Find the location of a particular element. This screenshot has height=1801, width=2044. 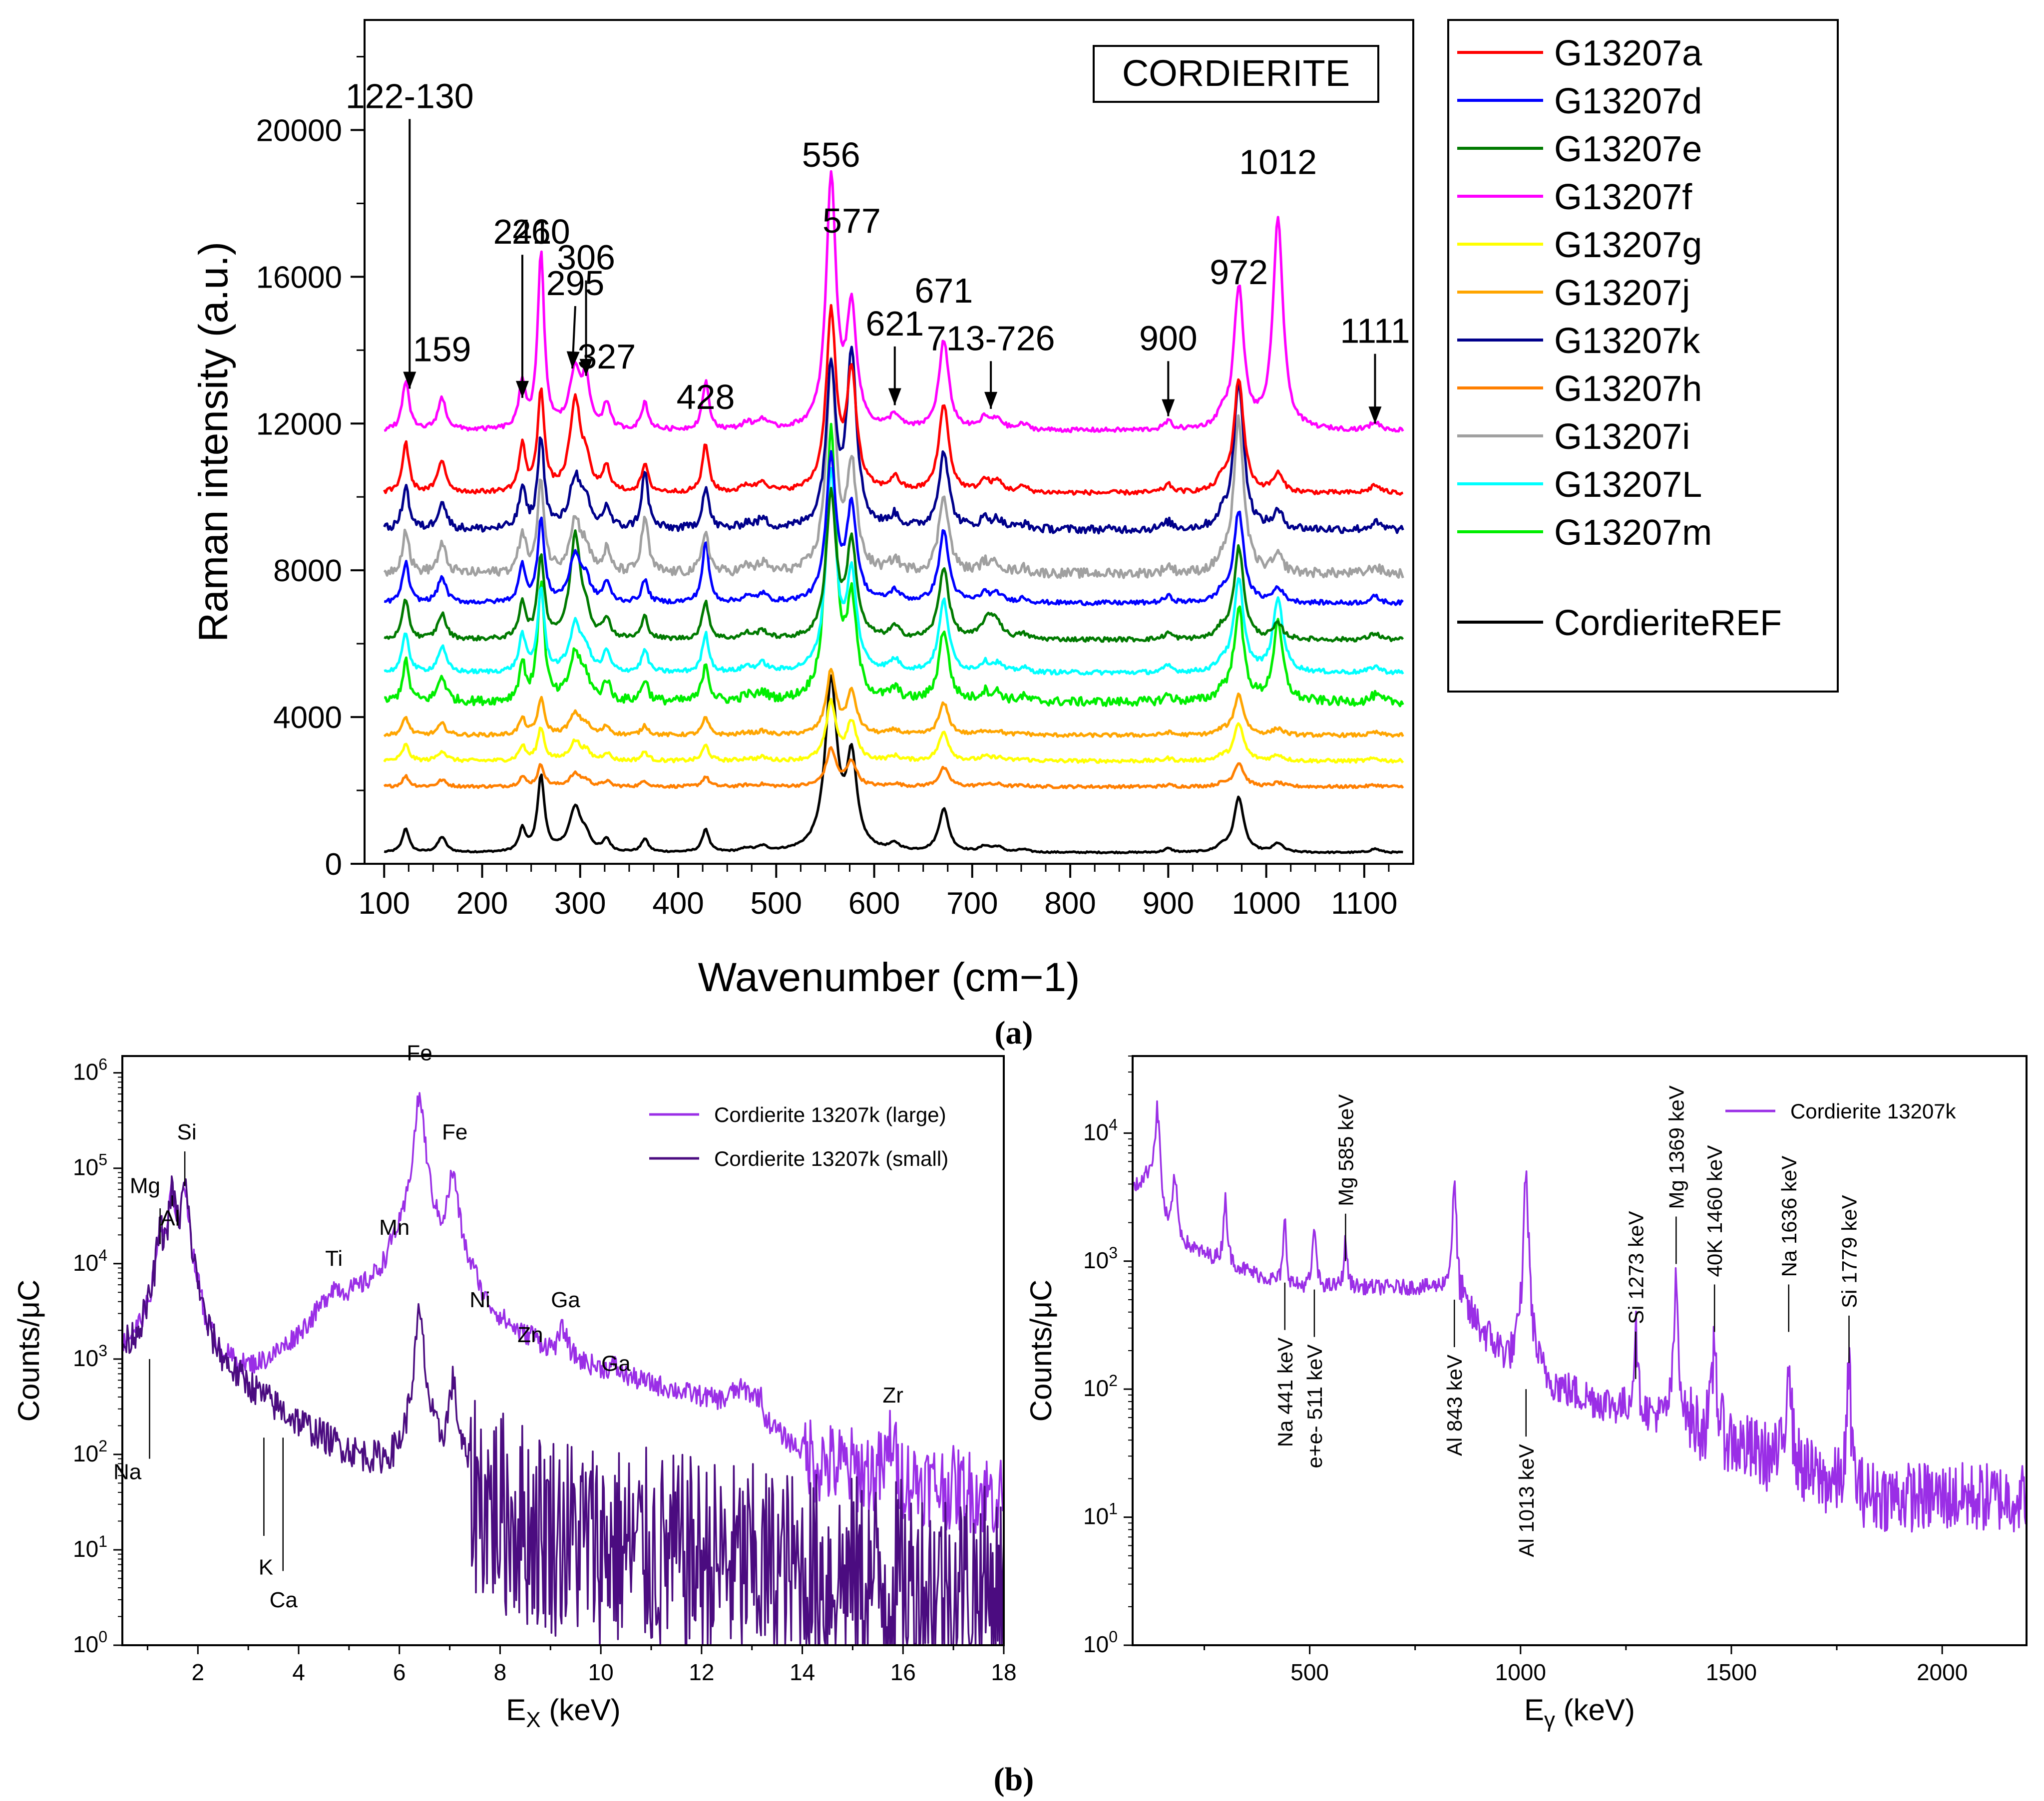

gamma-legend-label: Cordierite 13207k is located at coordinates (1873, 1111).